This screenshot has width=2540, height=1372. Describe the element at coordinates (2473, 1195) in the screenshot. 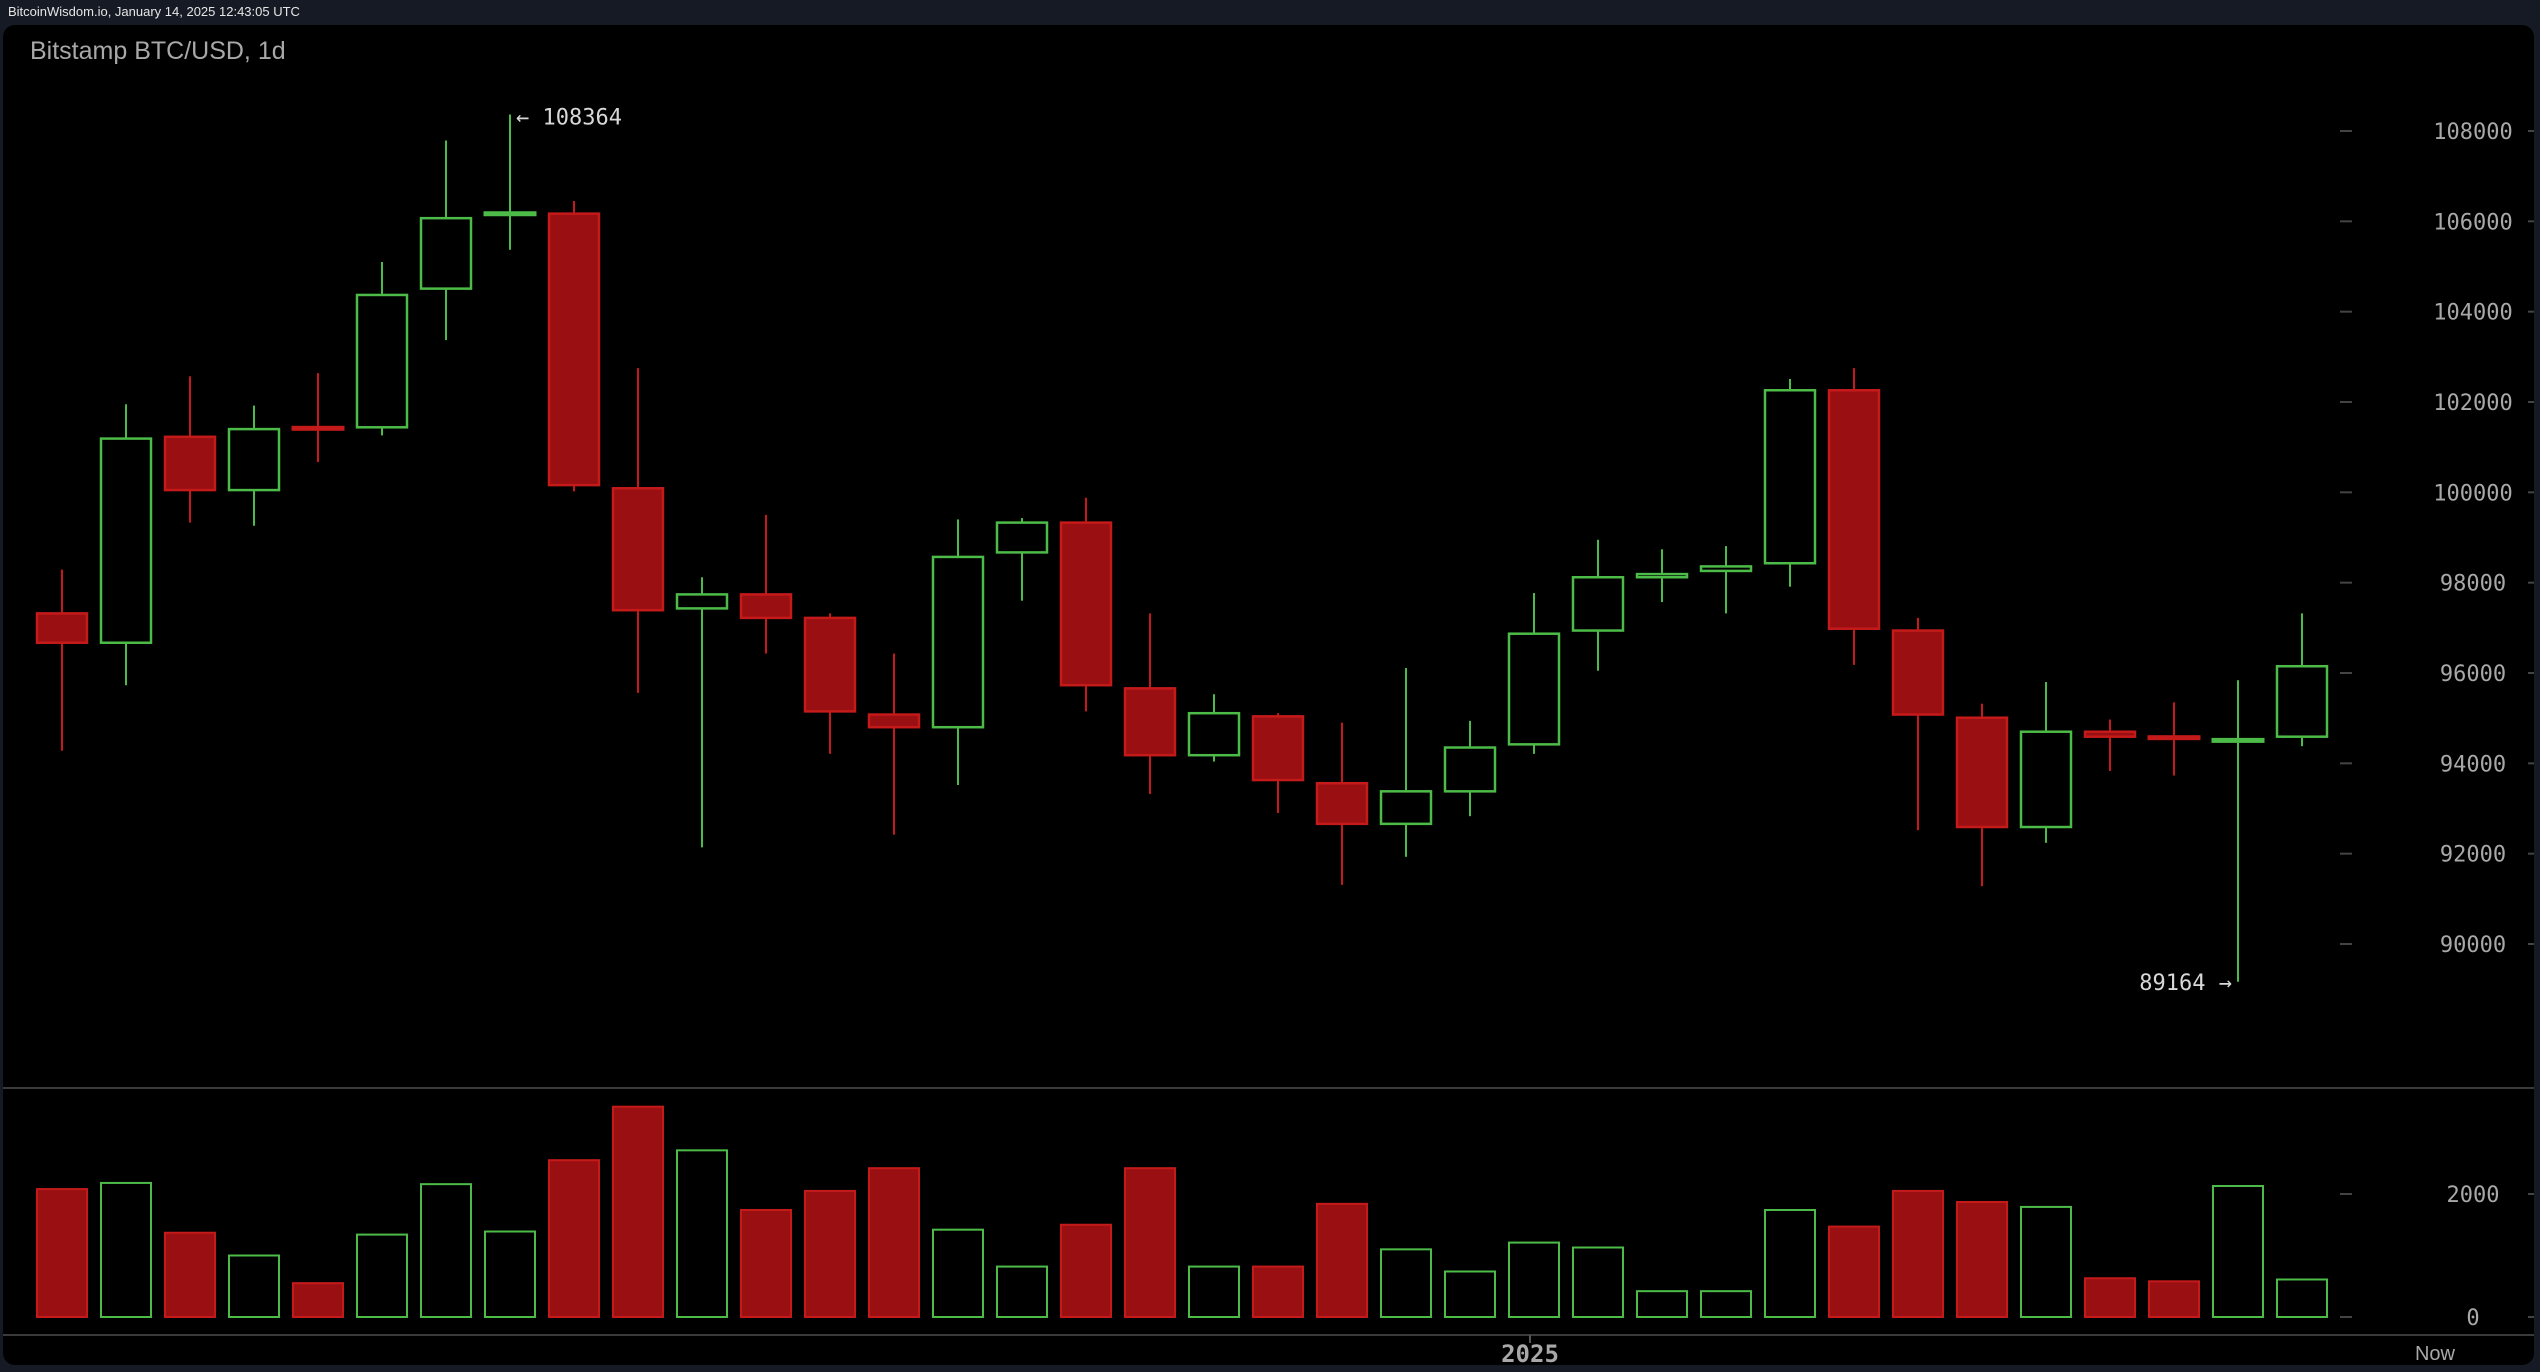

I see `volume-tick-label: 2000` at that location.